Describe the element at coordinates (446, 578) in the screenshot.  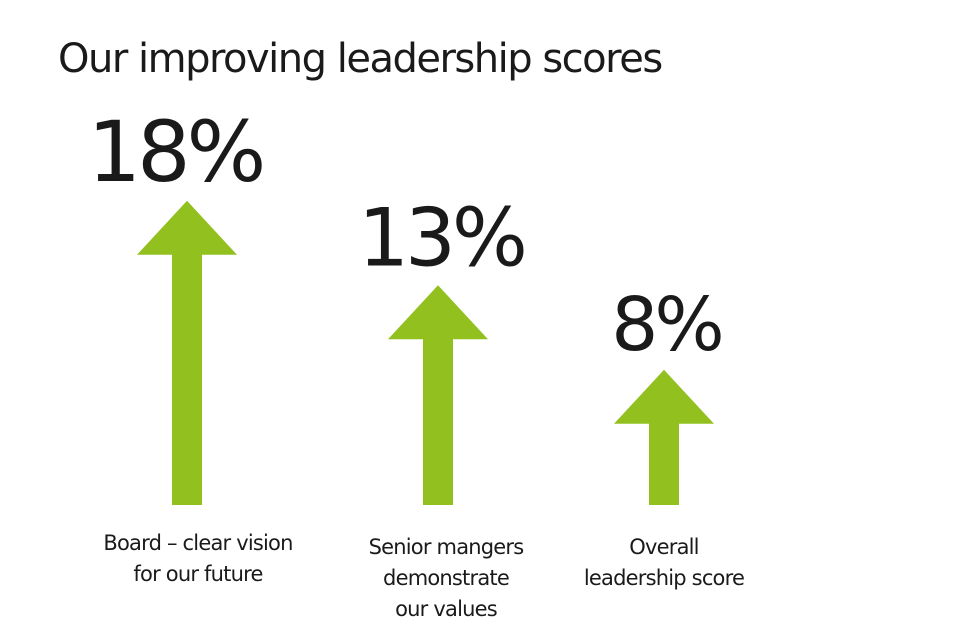
I see `category-label-2-line-2: demonstrate` at that location.